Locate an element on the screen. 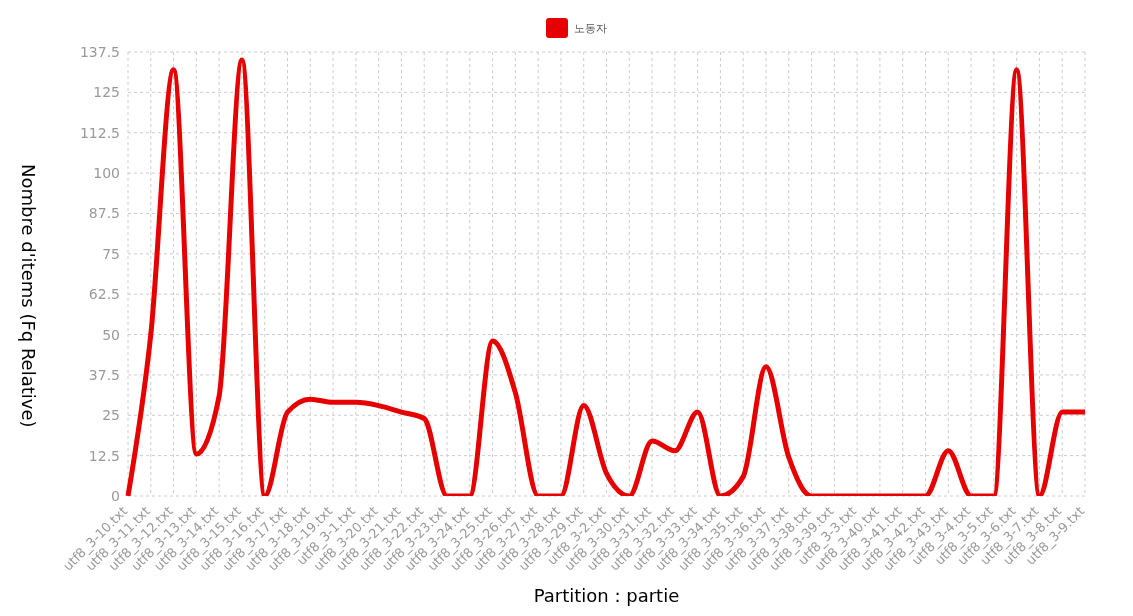 The height and width of the screenshot is (616, 1133). y-tick-label: 50 is located at coordinates (111, 334).